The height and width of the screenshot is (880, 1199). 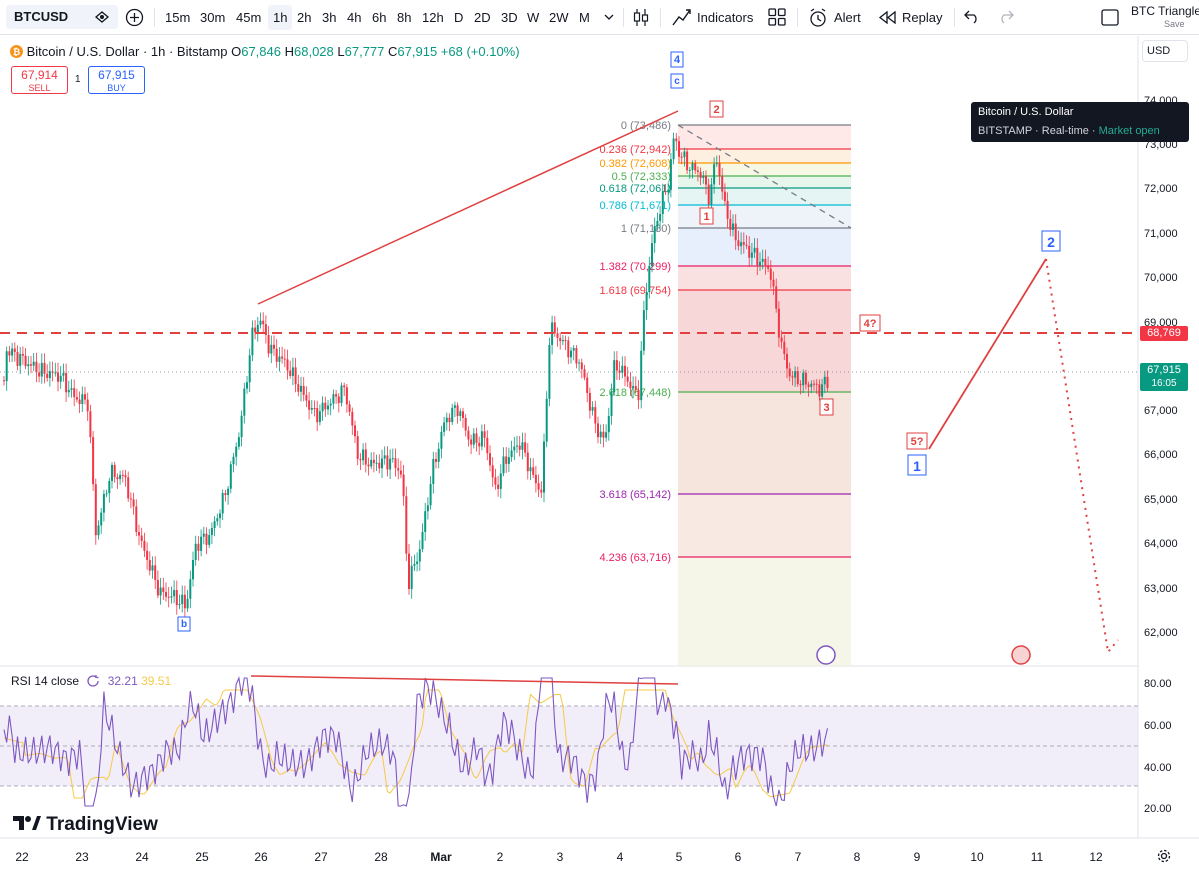 What do you see at coordinates (1158, 684) in the screenshot?
I see `rsi-axis-label: 80.00` at bounding box center [1158, 684].